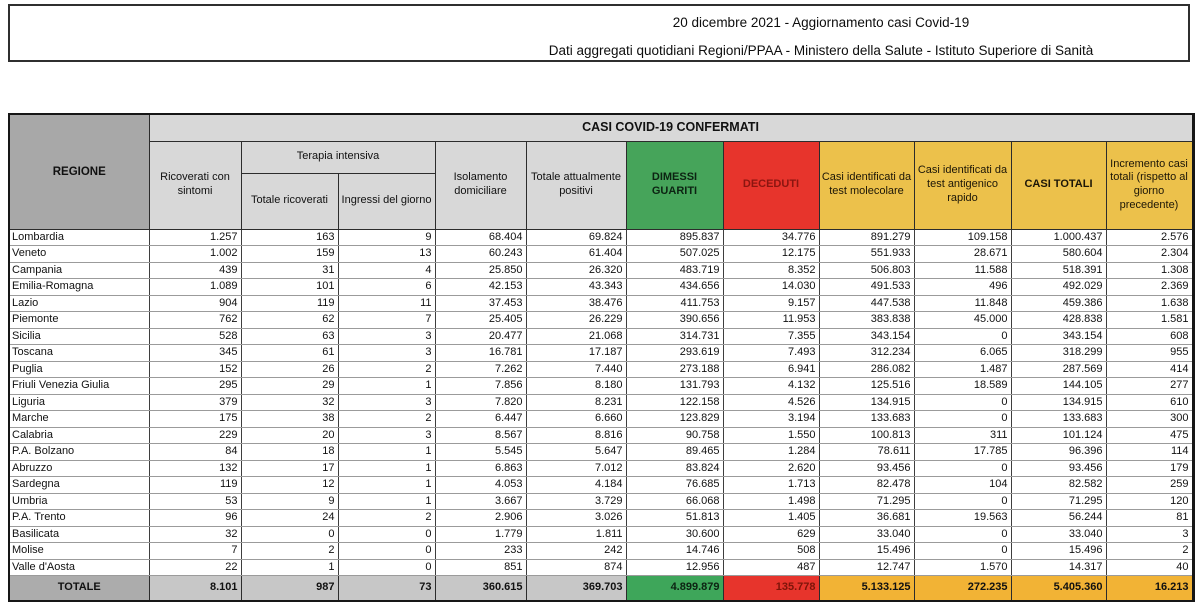  Describe the element at coordinates (1058, 320) in the screenshot. I see `value-cell: 428.838` at that location.